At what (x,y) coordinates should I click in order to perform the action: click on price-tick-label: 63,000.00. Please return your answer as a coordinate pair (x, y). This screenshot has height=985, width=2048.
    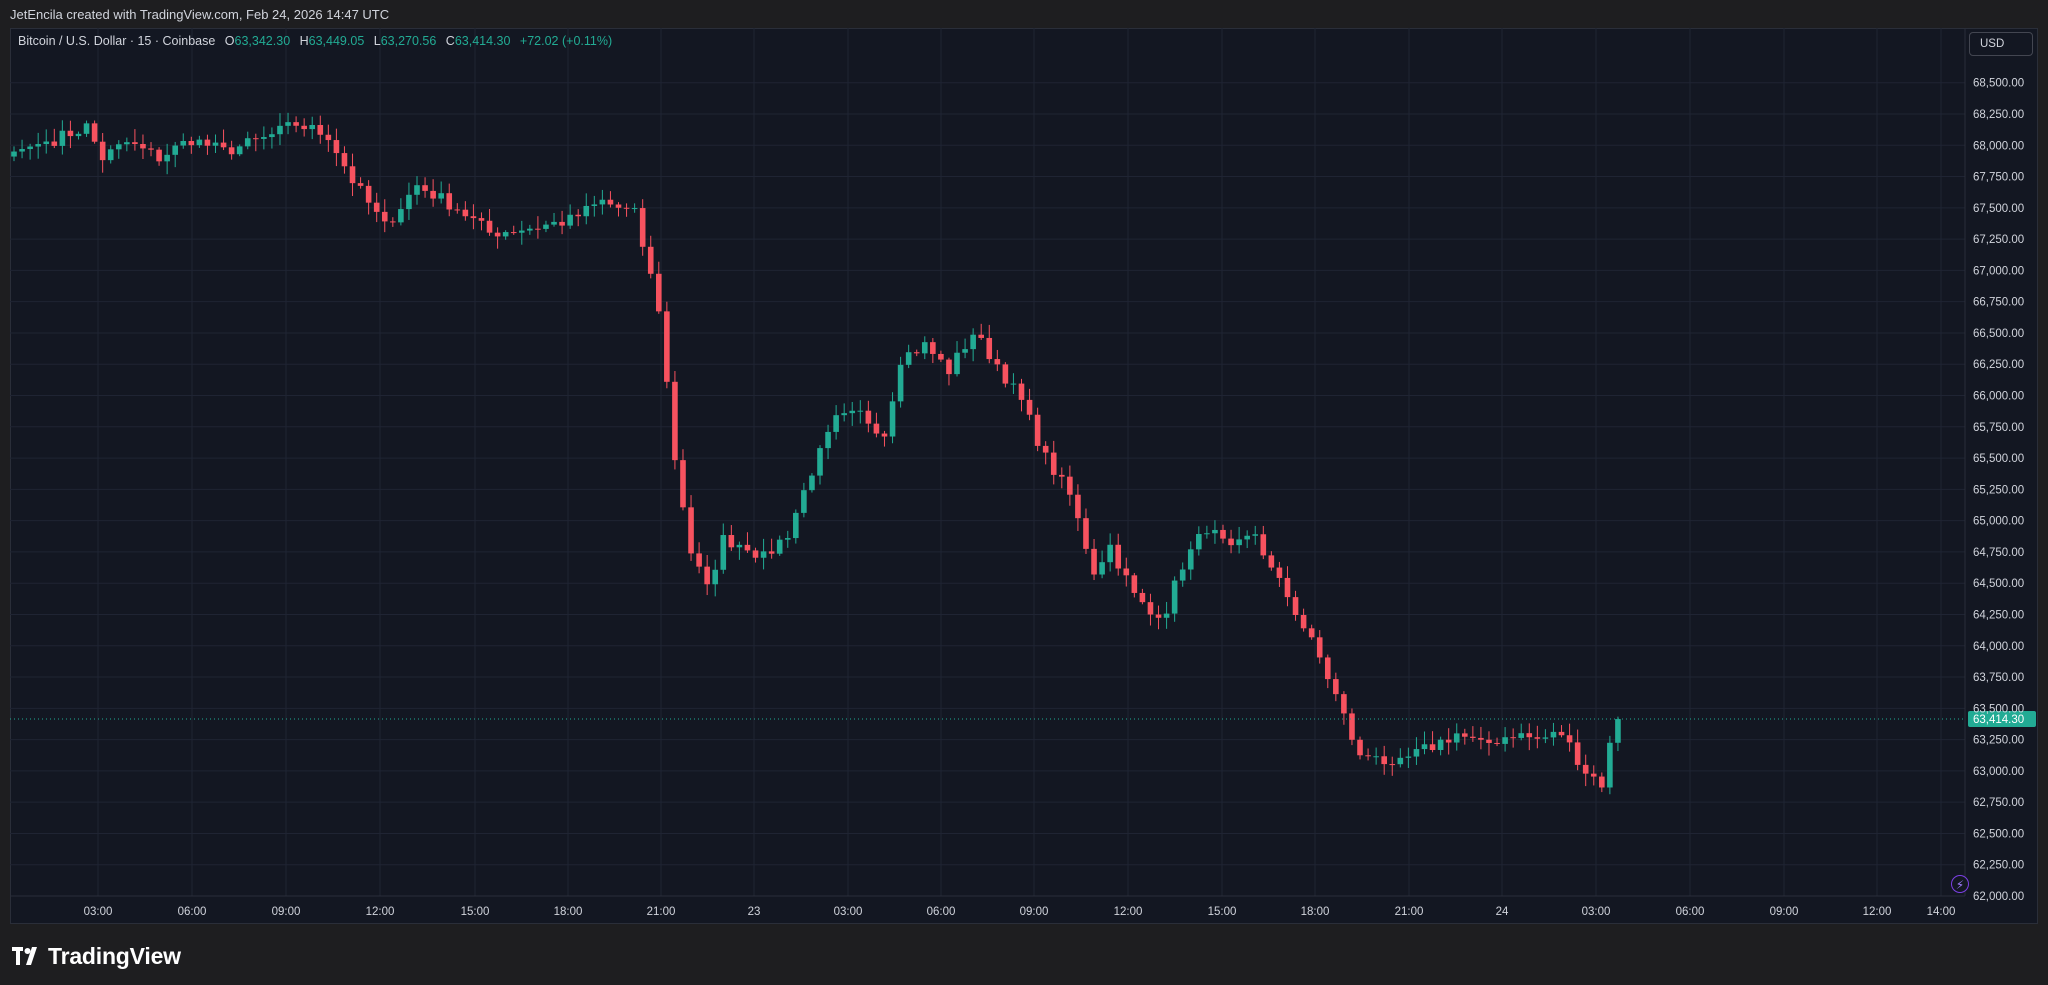
    Looking at the image, I should click on (1998, 772).